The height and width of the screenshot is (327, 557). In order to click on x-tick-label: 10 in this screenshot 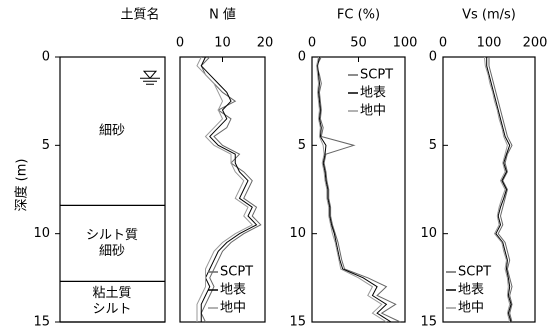, I will do `click(222, 43)`.